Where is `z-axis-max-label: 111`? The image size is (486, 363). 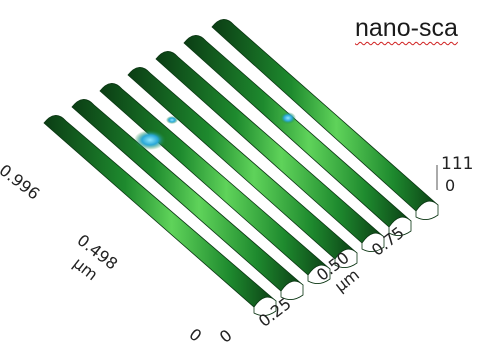 z-axis-max-label: 111 is located at coordinates (457, 164).